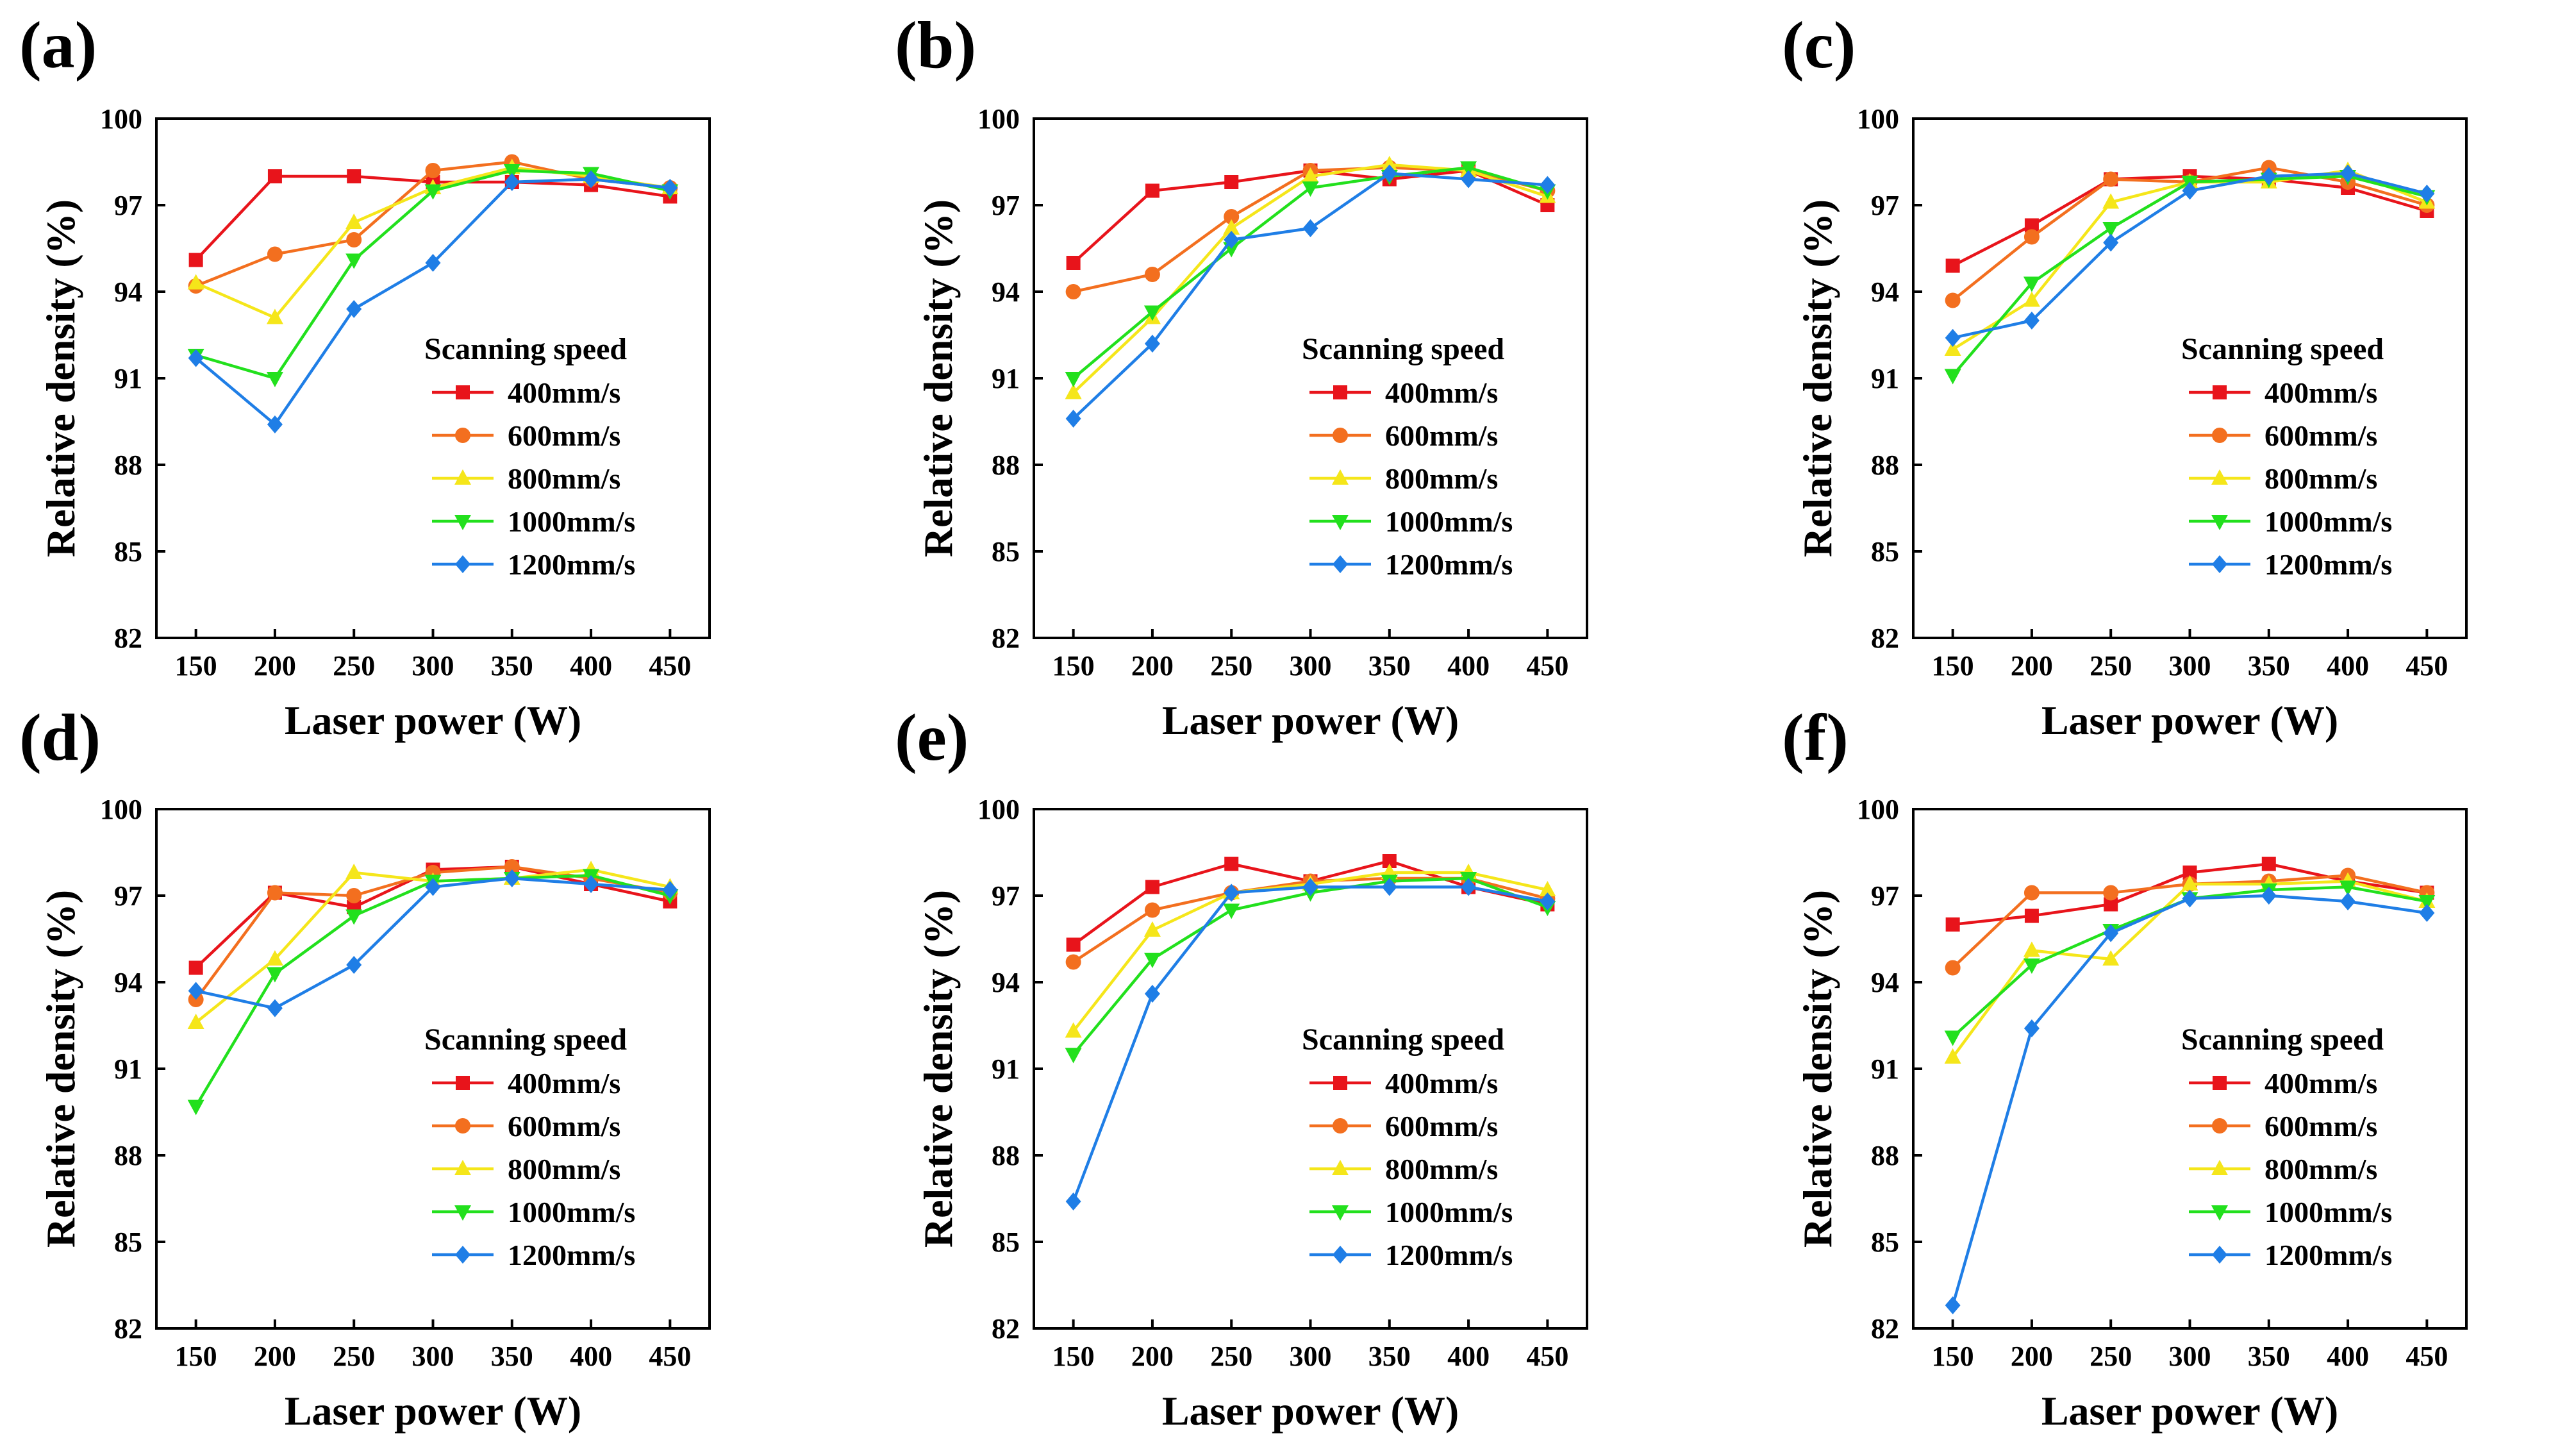 The height and width of the screenshot is (1456, 2576). Describe the element at coordinates (936, 45) in the screenshot. I see `panel-label: (b)` at that location.